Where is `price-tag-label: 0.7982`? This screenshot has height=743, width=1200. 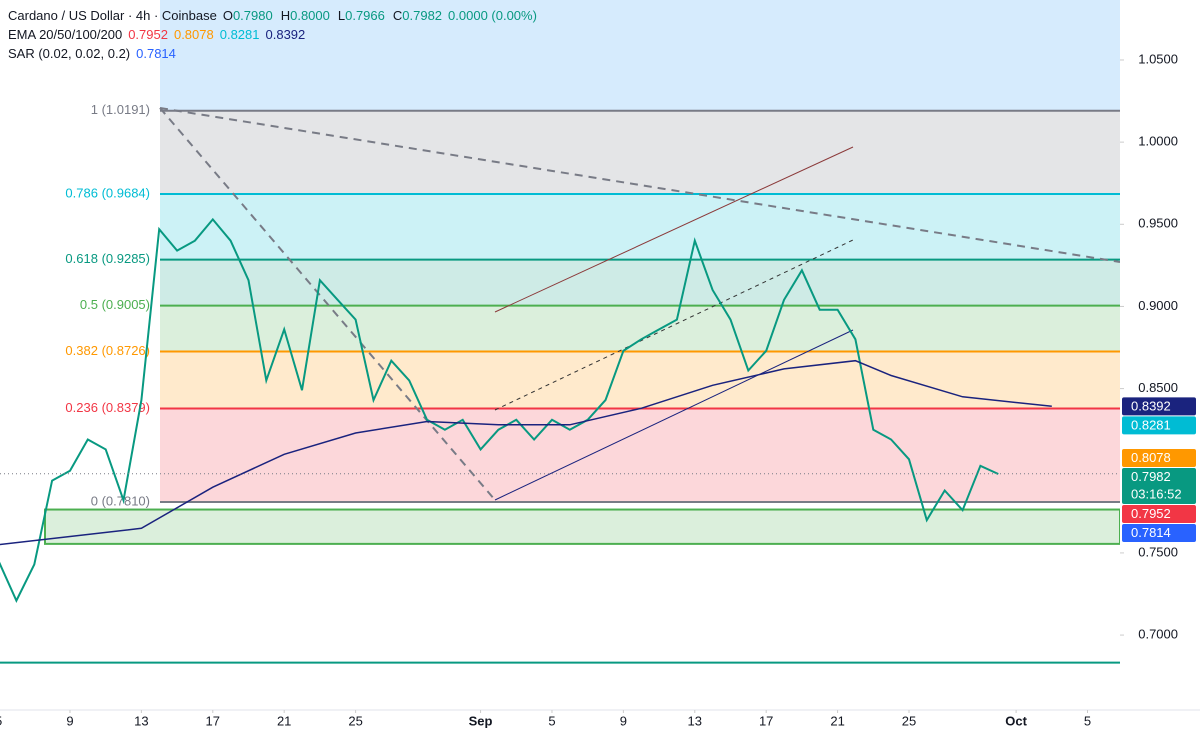
price-tag-label: 0.7982 is located at coordinates (1151, 476).